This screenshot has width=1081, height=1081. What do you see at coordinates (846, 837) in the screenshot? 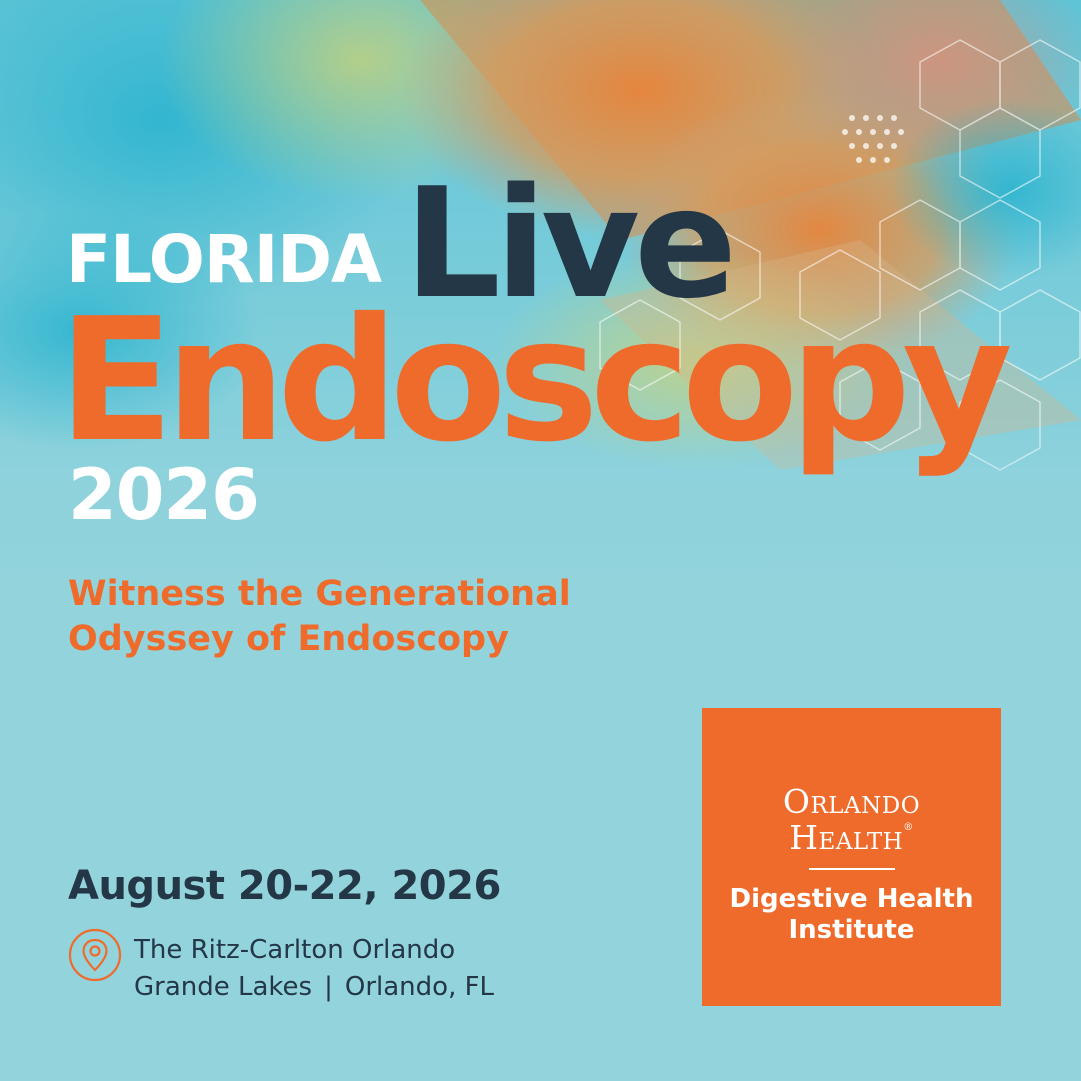
I see `logo-health-text: Health` at bounding box center [846, 837].